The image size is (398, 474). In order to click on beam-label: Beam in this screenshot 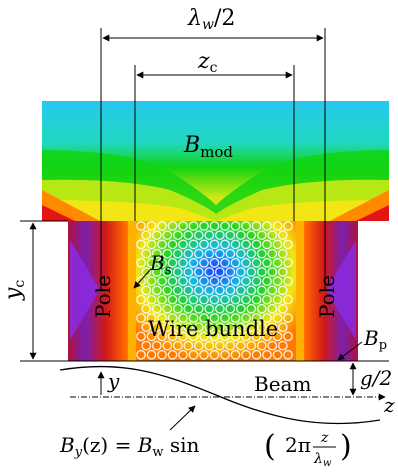, I will do `click(282, 384)`.